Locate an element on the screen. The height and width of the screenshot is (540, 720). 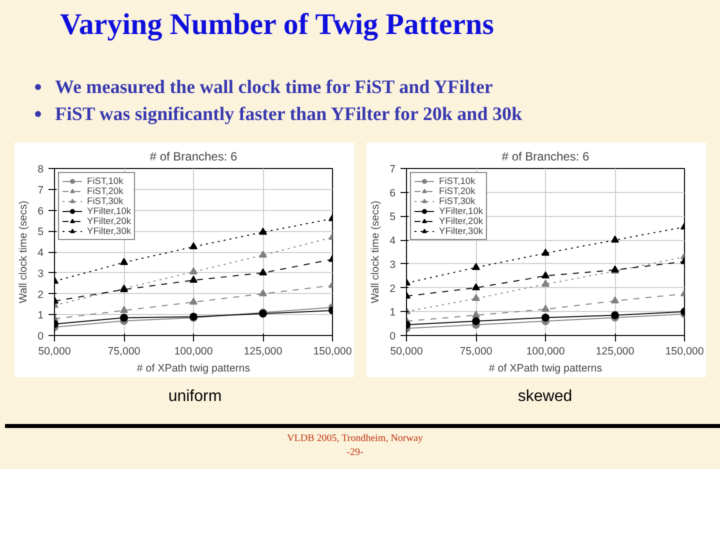
text: FiST was significantly faster than YFilter for 20k and 30k is located at coordinates (288, 115).